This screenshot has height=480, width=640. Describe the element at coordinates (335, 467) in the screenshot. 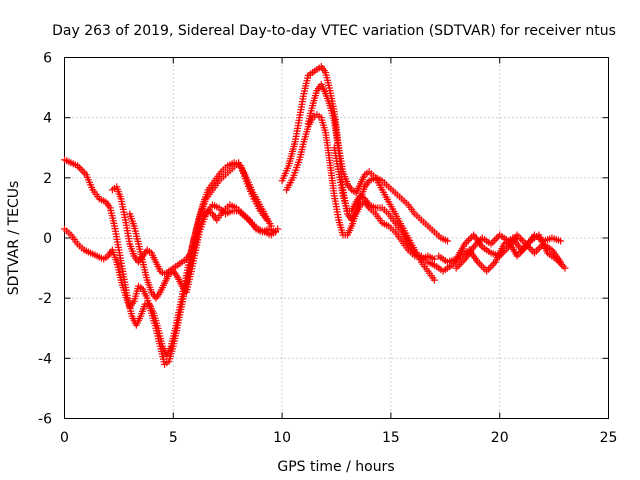

I see `x-axis-label: GPS time / hours` at that location.